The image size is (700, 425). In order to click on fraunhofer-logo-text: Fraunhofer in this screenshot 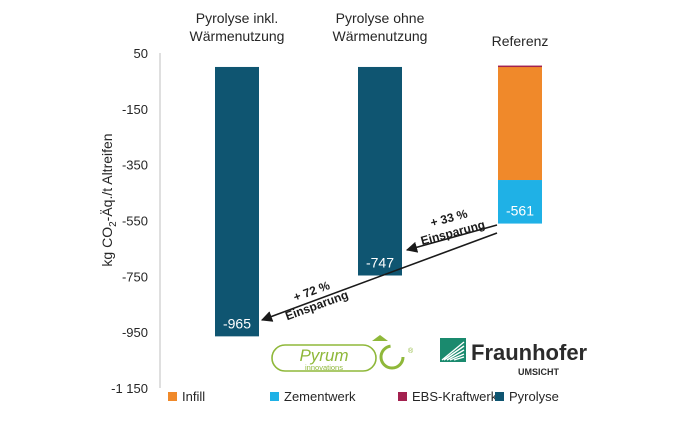, I will do `click(529, 352)`.